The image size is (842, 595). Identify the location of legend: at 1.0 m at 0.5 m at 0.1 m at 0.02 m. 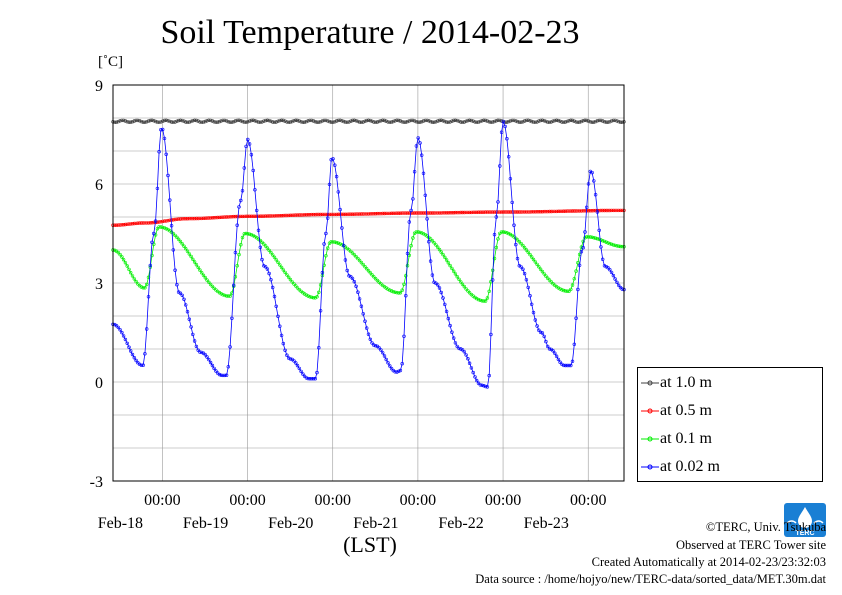
(730, 424).